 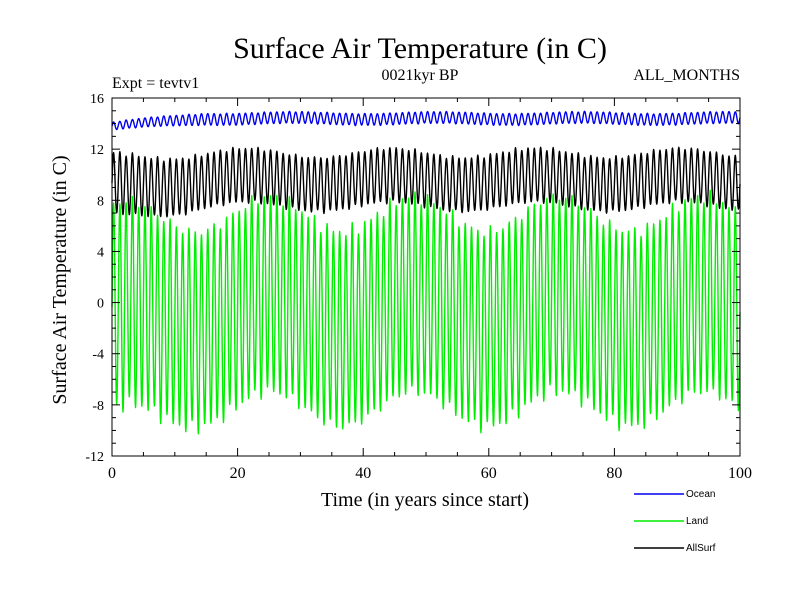 I want to click on legend-label-ocean: Ocean, so click(x=700, y=494).